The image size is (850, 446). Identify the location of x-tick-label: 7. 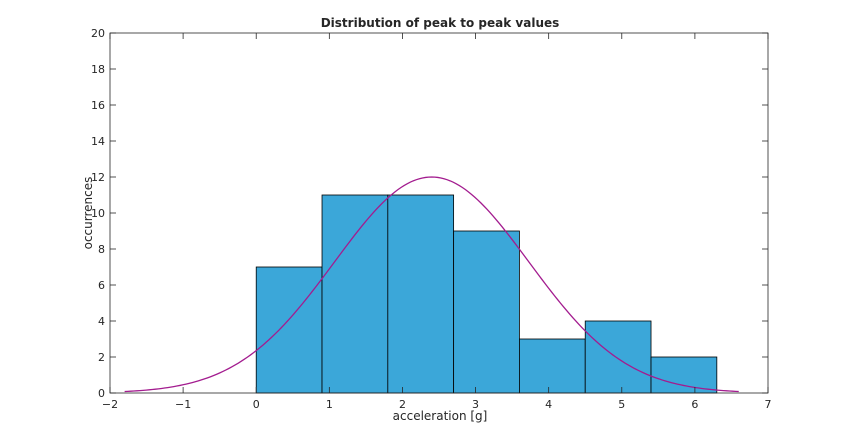
(768, 404).